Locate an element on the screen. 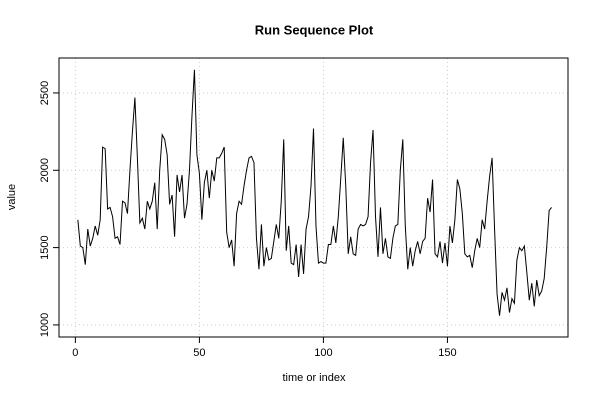  y-tick-label: 2000 is located at coordinates (45, 170).